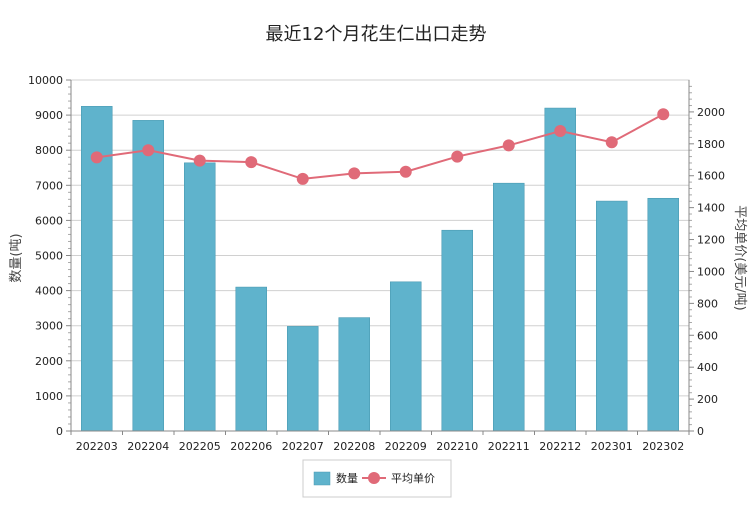  I want to click on right-tick-label-10: 2000, so click(711, 112).